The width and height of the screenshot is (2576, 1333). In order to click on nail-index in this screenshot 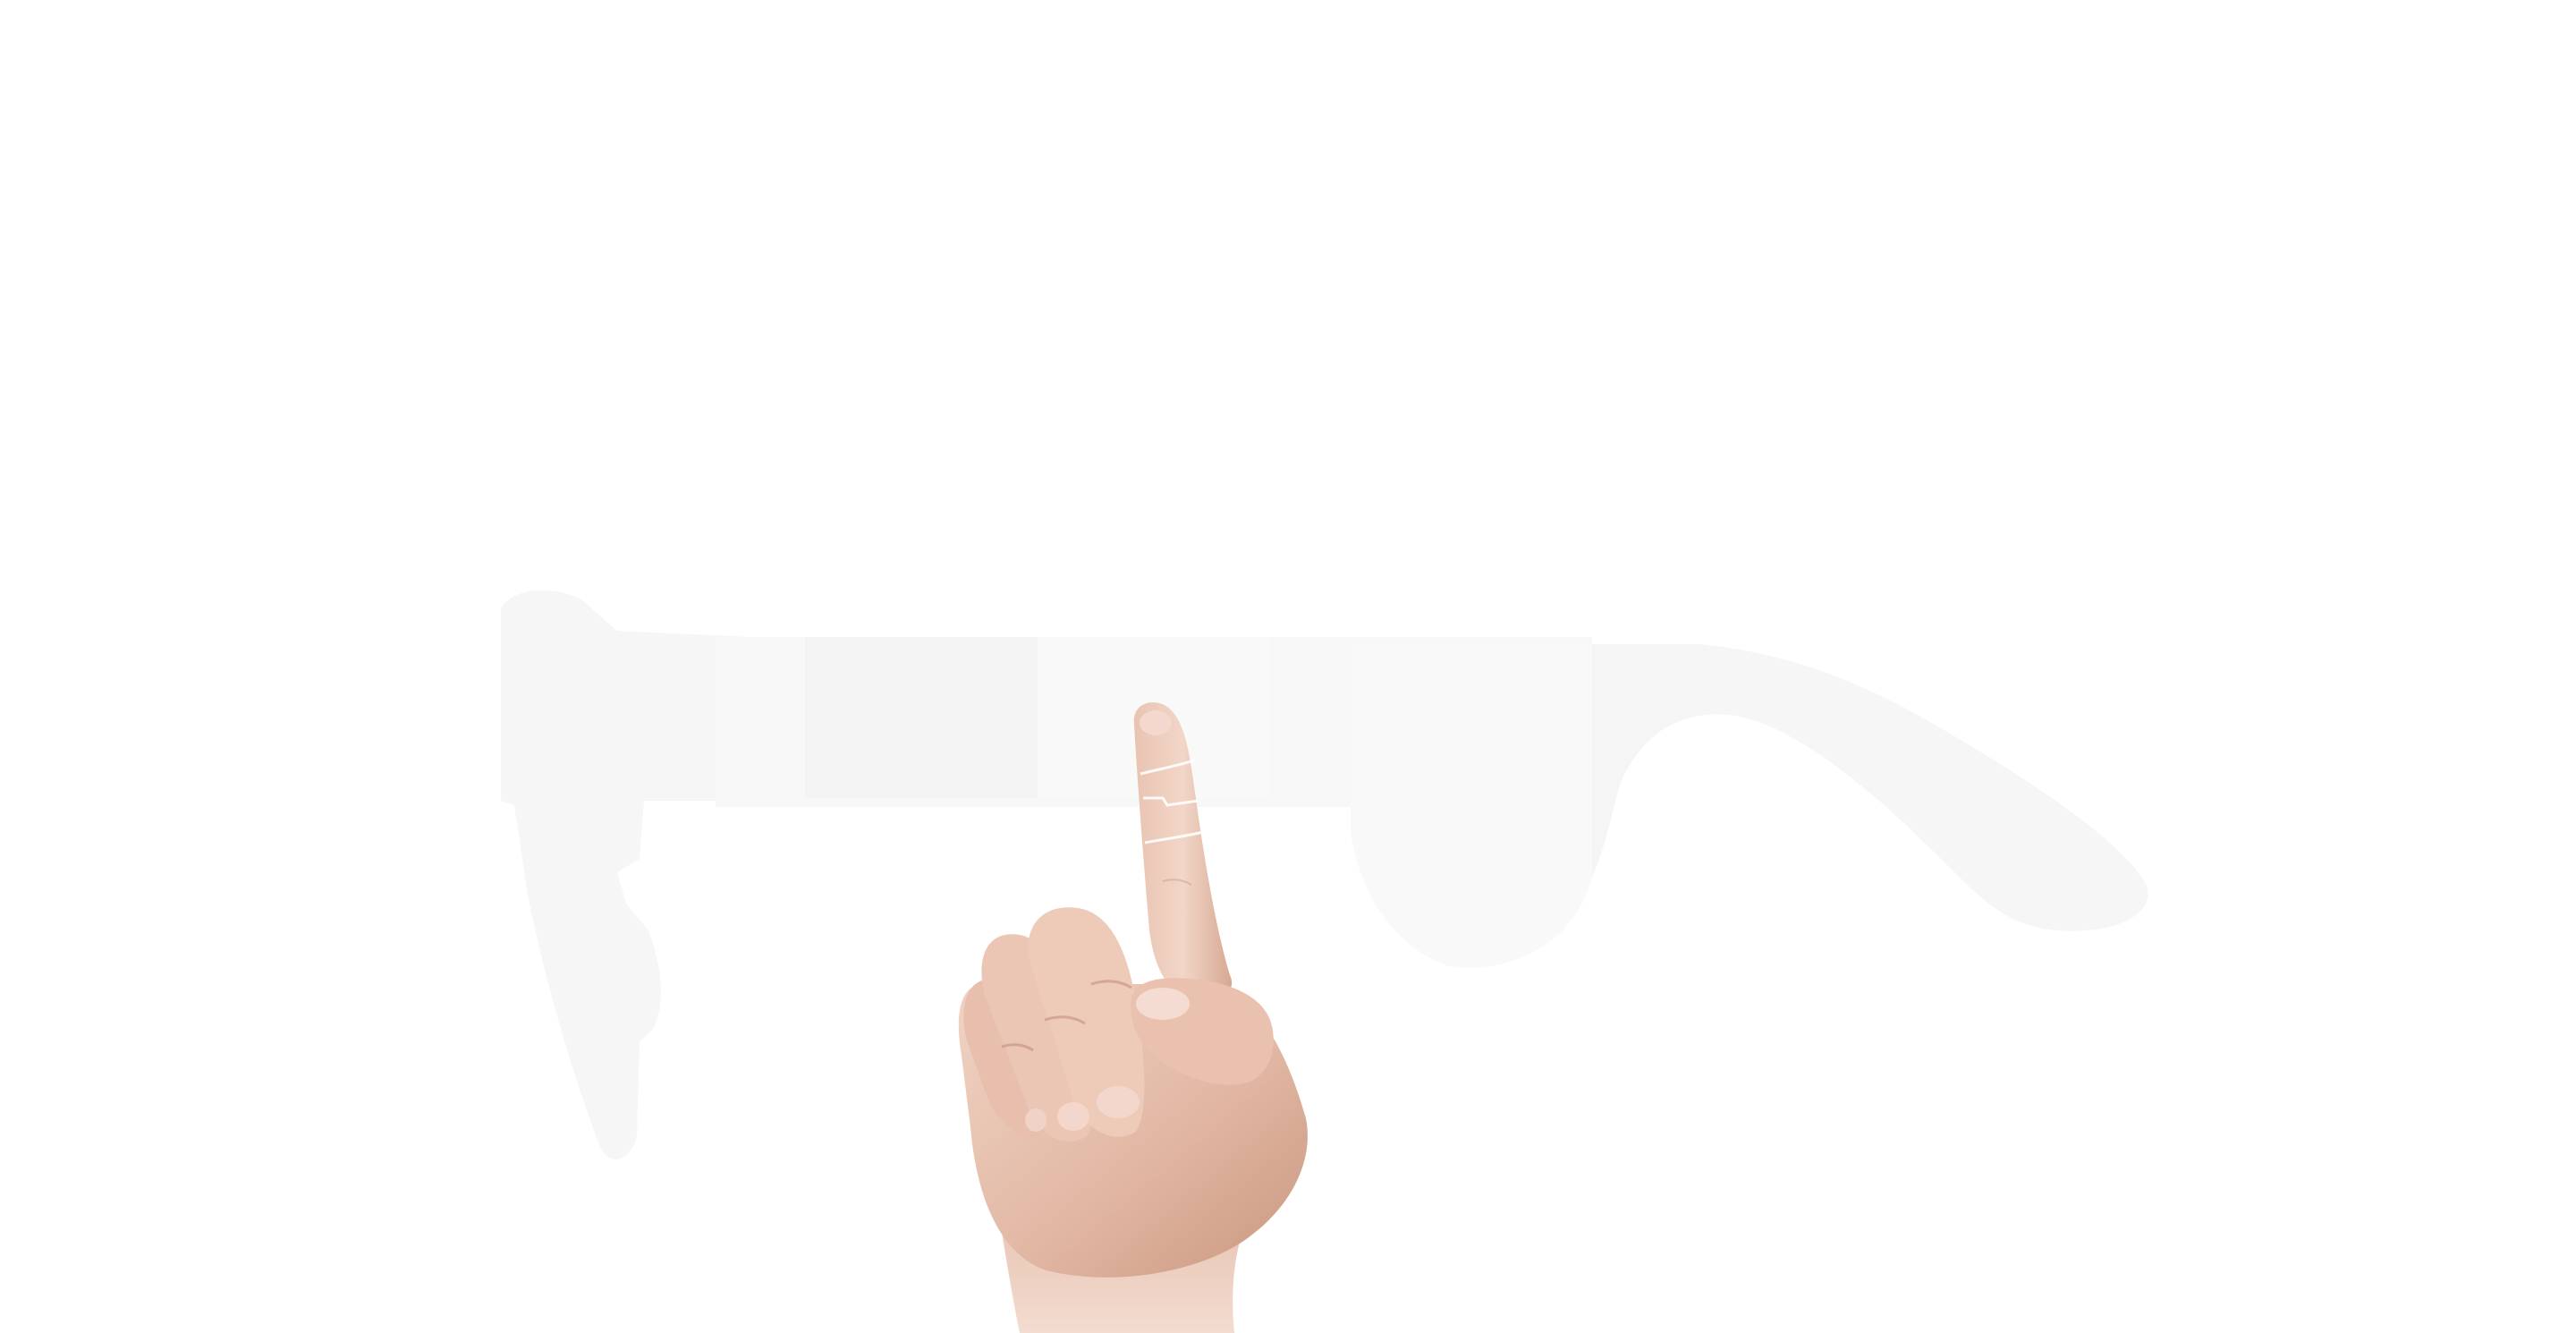, I will do `click(1156, 722)`.